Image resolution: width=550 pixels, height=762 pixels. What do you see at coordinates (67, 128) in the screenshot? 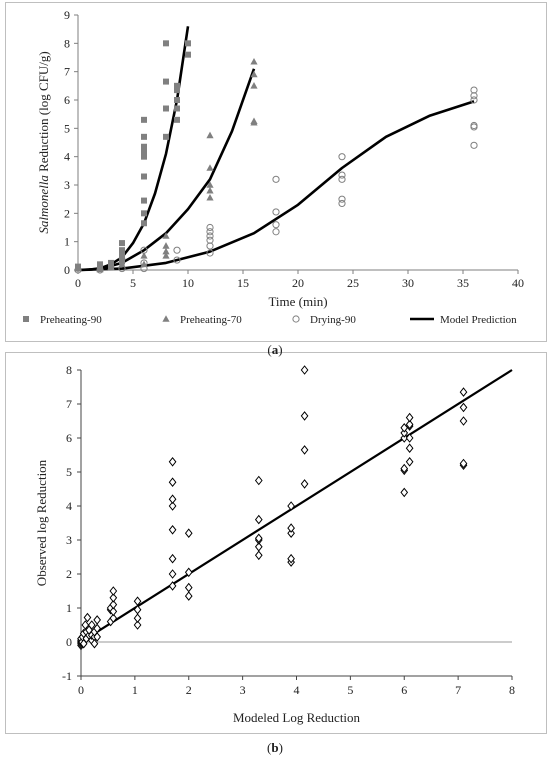
I see `a-y-tick-label: 5` at bounding box center [67, 128].